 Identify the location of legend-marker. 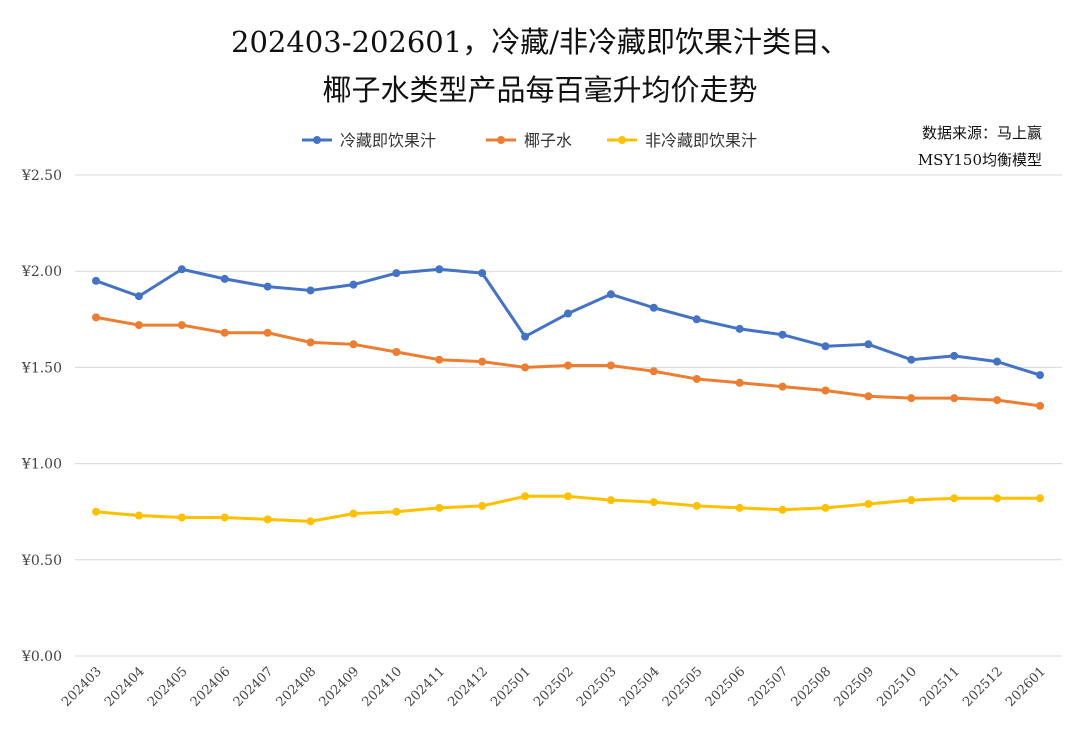
(501, 140).